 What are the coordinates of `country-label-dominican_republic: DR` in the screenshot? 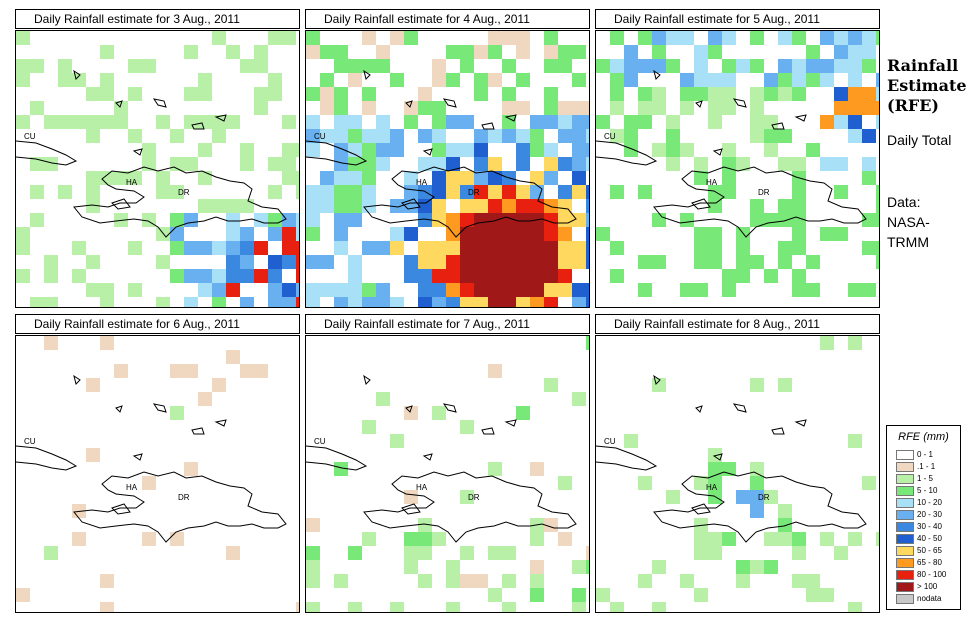 It's located at (764, 192).